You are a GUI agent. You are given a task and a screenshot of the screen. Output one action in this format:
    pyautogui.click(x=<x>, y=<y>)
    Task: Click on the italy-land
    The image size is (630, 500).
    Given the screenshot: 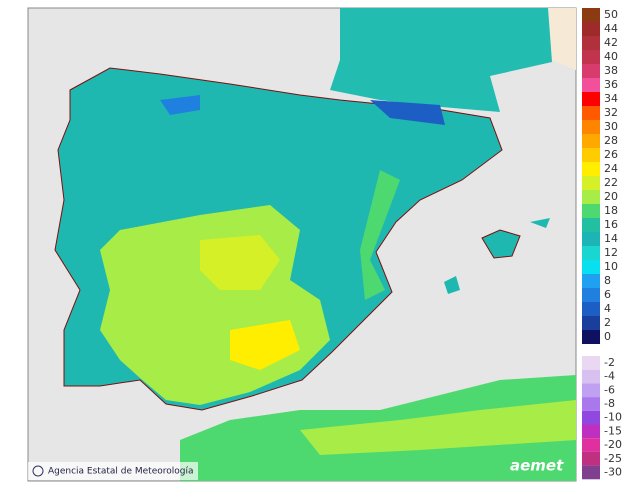 What is the action you would take?
    pyautogui.click(x=562, y=39)
    